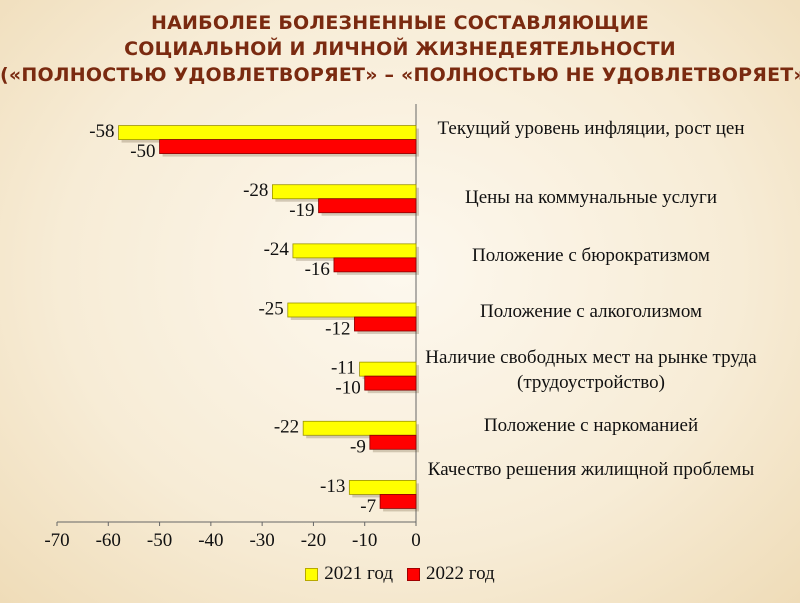 This screenshot has width=800, height=603. Describe the element at coordinates (591, 128) in the screenshot. I see `category-label-0: Текущий уровень инфляции, рост цен` at that location.